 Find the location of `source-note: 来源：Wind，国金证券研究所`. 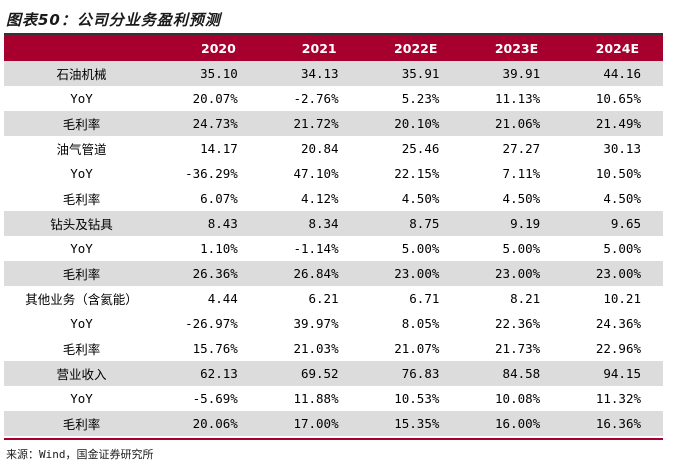

source-note: 来源：Wind，国金证券研究所 is located at coordinates (80, 454).